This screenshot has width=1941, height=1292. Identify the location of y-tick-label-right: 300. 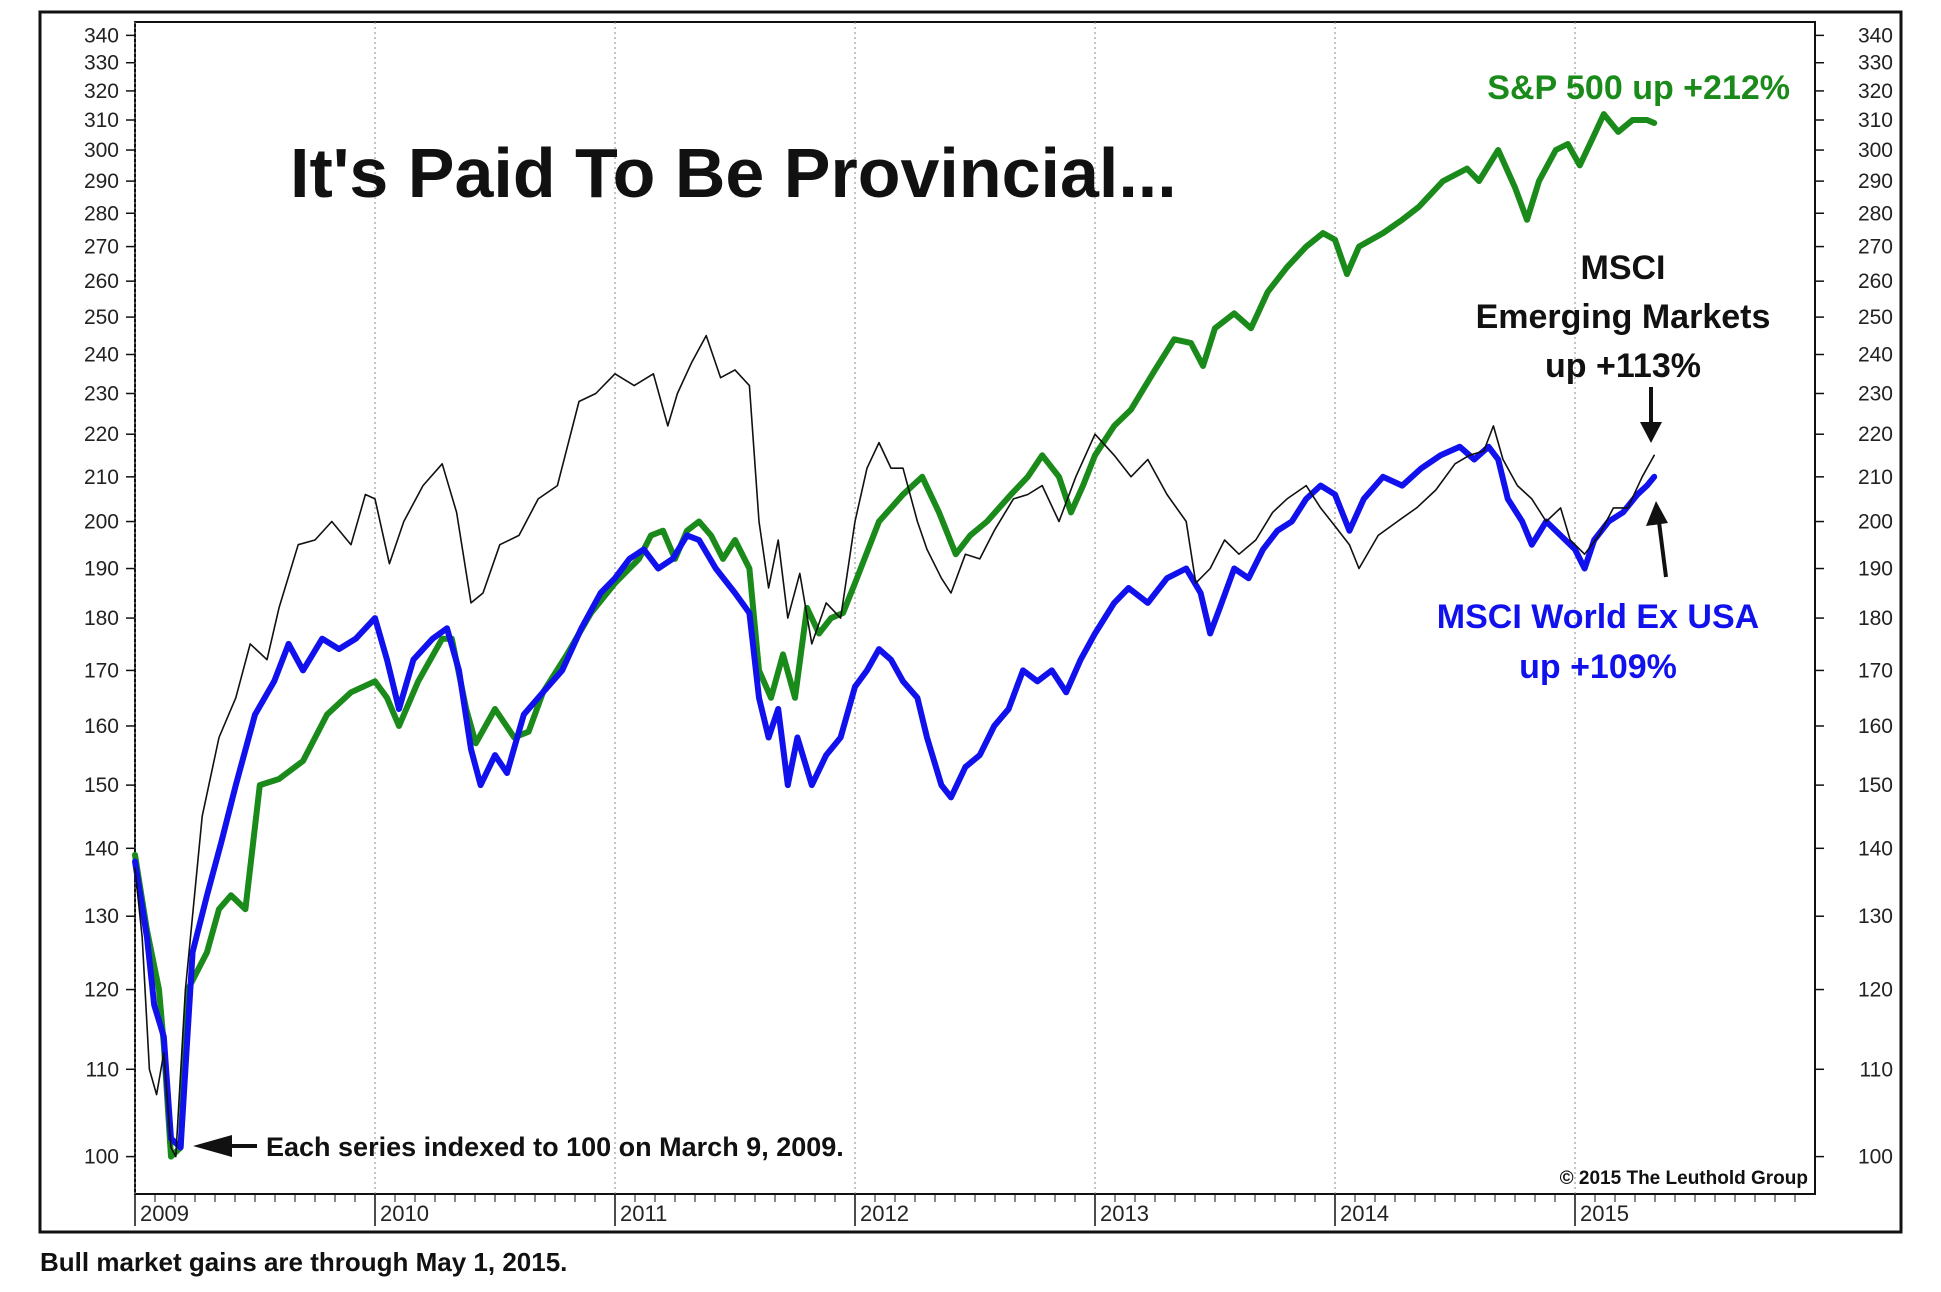
(1875, 150).